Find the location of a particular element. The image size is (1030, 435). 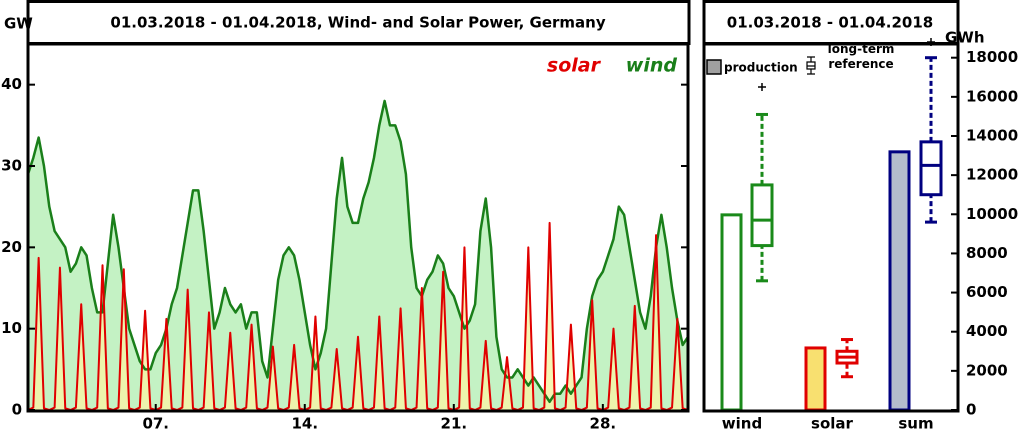

y-tick-label: 16000 is located at coordinates (992, 96).